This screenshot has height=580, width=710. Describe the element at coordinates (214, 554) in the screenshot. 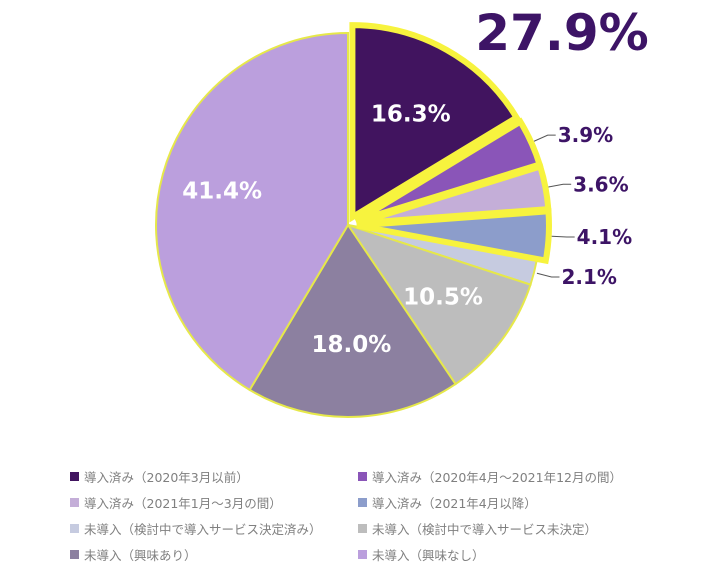

I see `legend-item: 未導入（興味あり）` at that location.